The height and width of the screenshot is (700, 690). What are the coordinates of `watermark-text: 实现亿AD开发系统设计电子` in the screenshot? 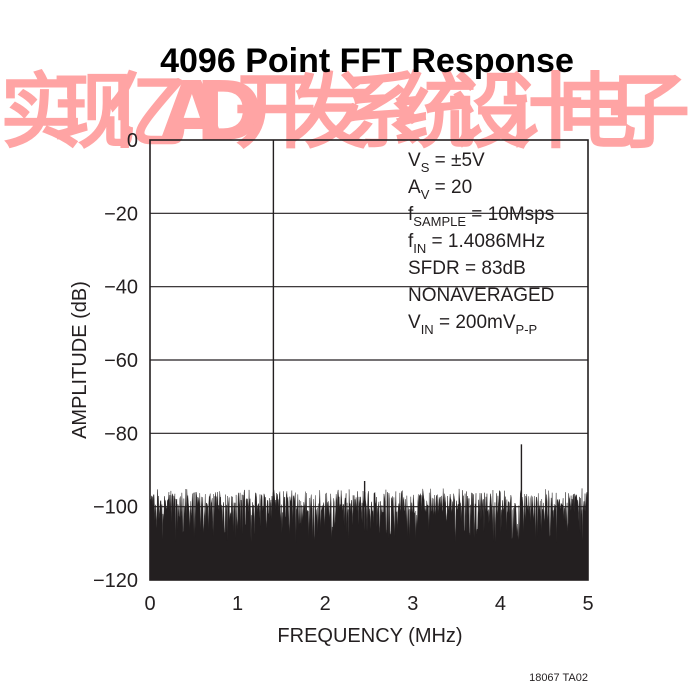 It's located at (345, 112).